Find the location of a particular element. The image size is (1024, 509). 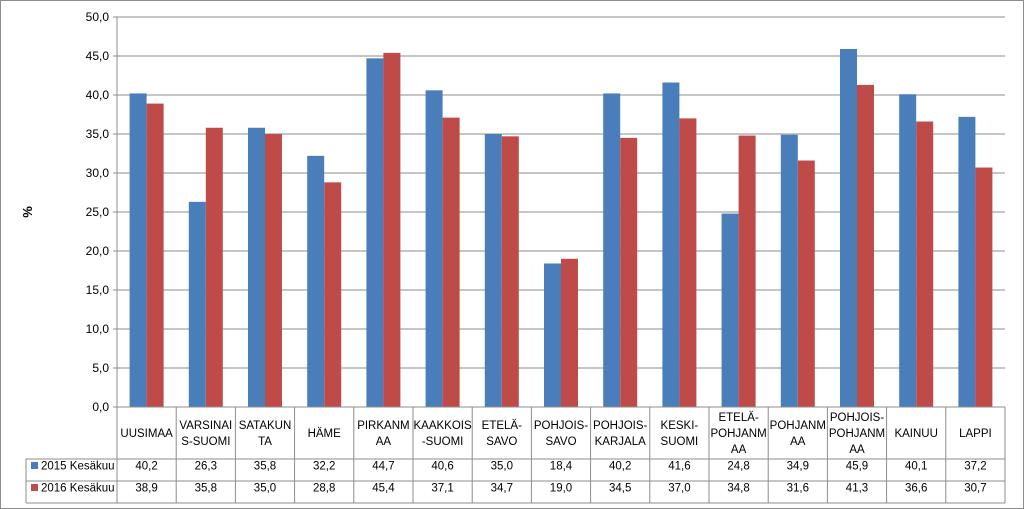

category-label: TA is located at coordinates (265, 442).